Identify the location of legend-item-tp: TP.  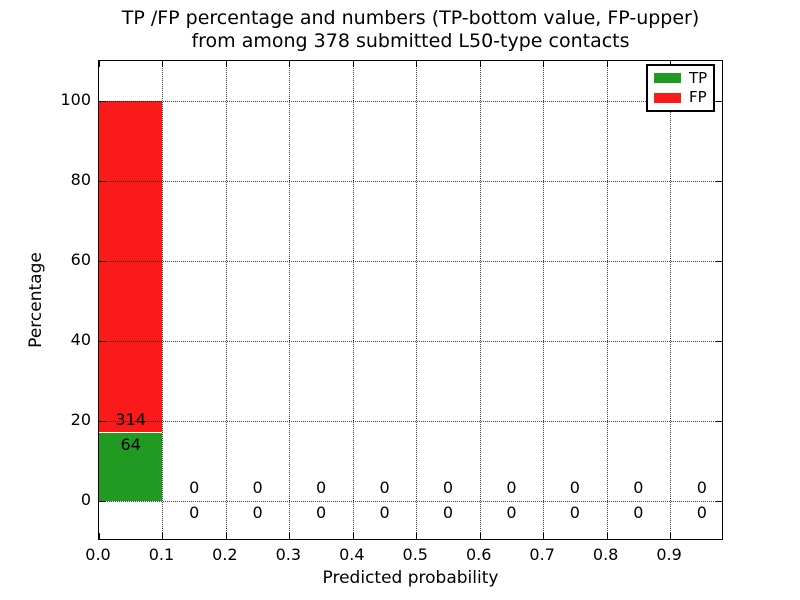
(683, 77).